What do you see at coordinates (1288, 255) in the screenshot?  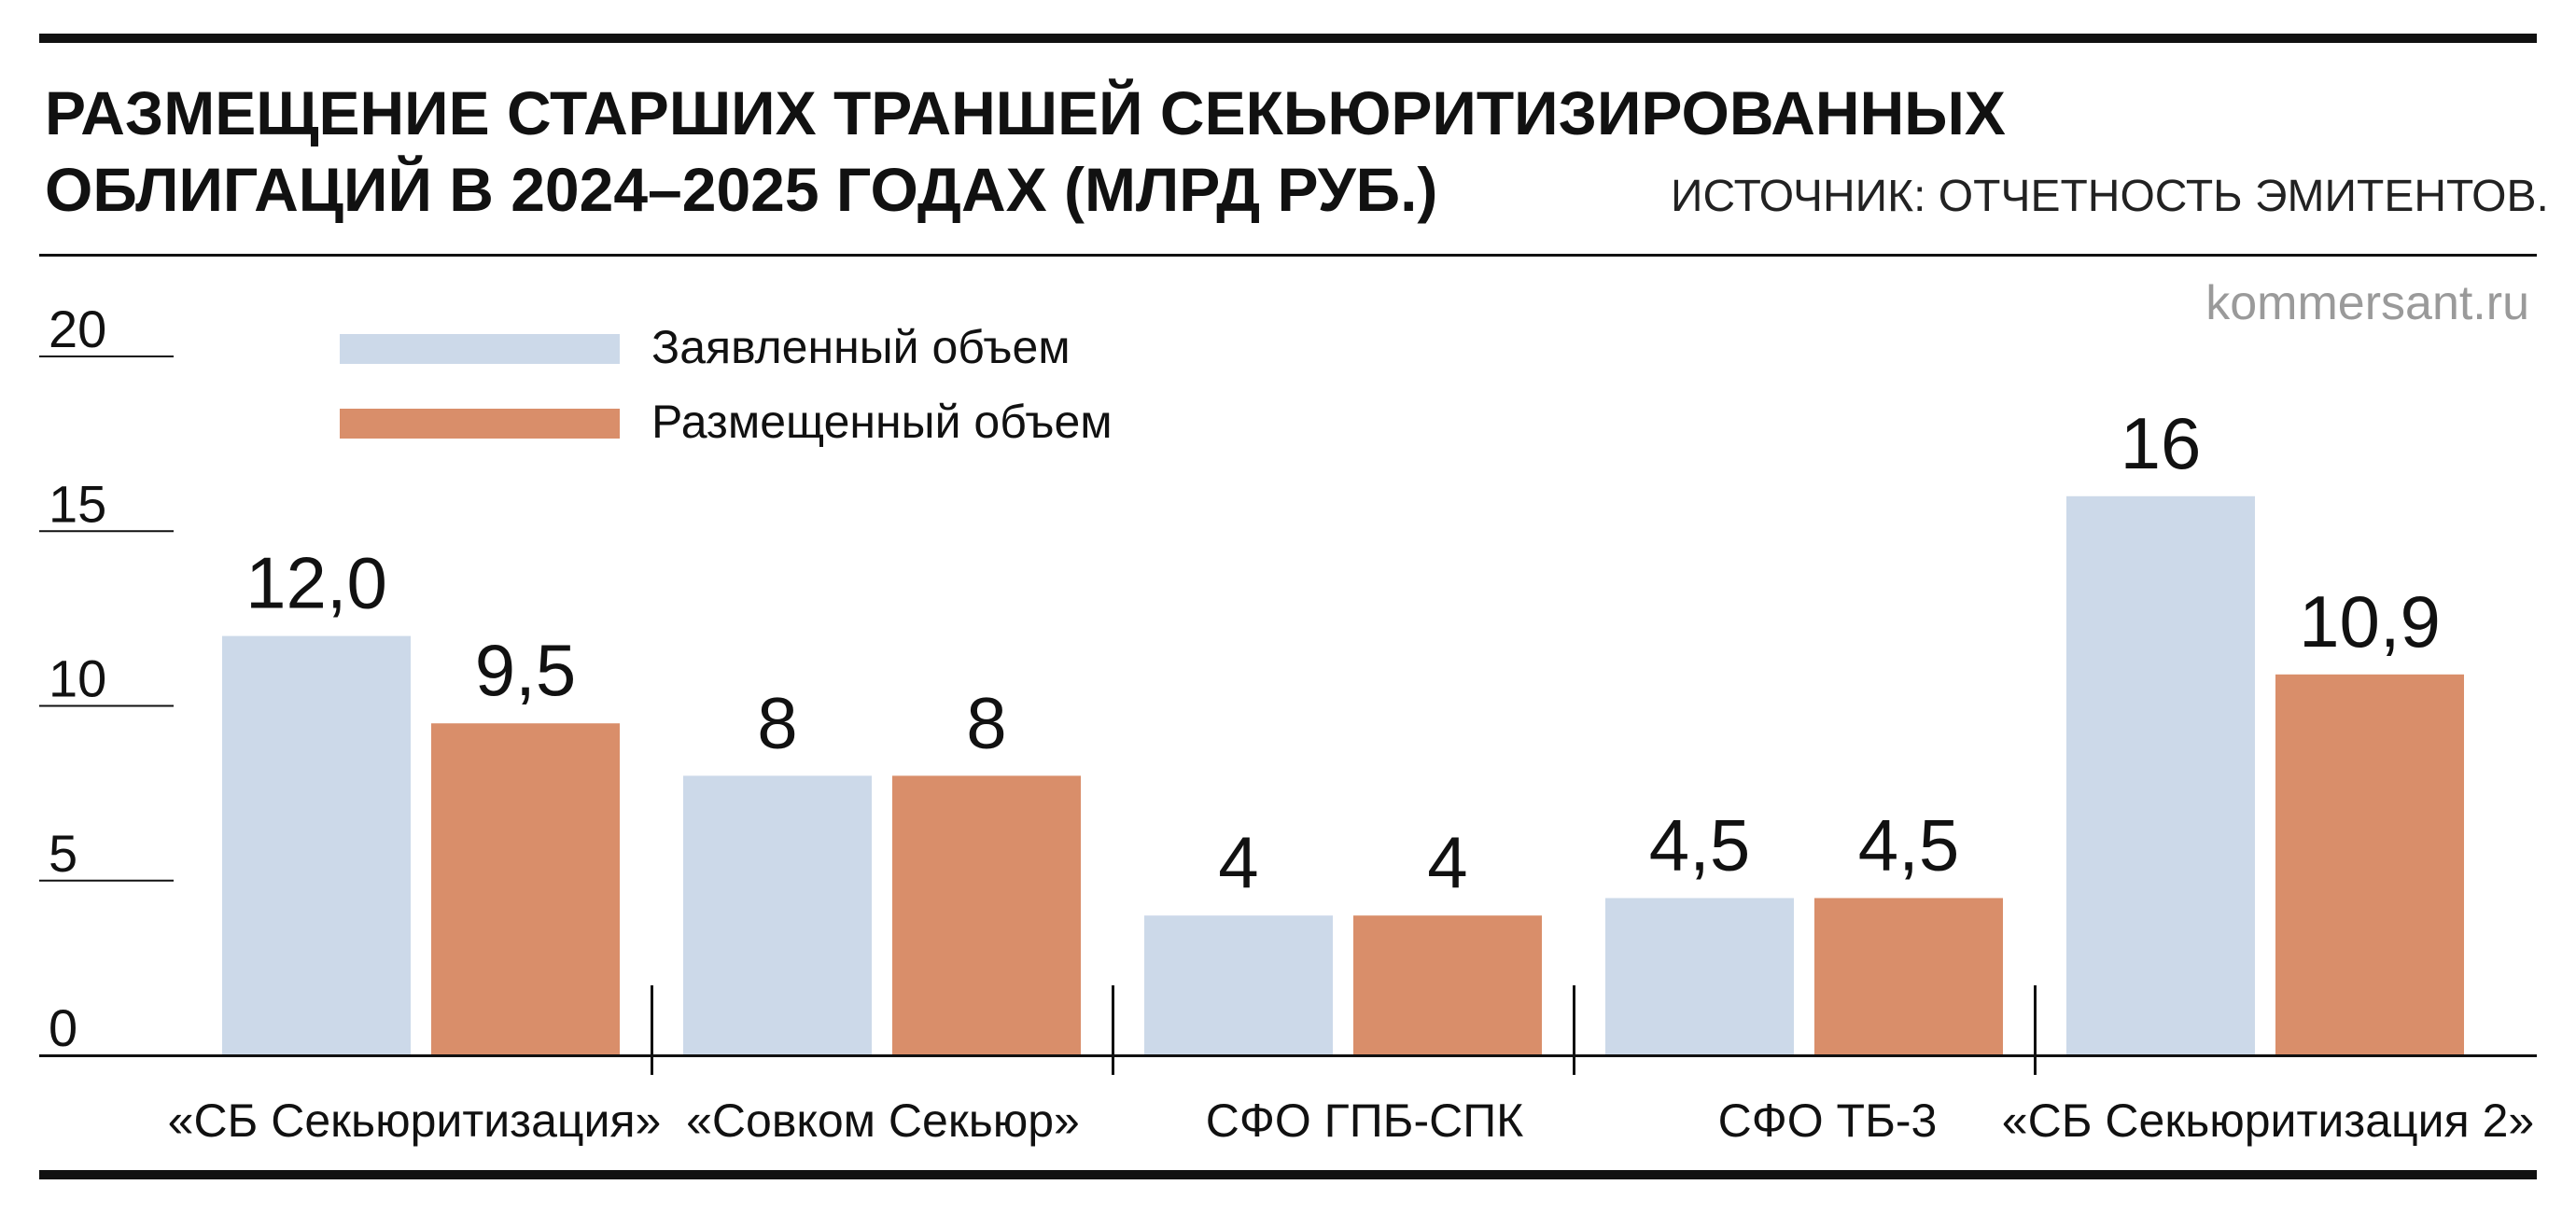 I see `header-divider` at bounding box center [1288, 255].